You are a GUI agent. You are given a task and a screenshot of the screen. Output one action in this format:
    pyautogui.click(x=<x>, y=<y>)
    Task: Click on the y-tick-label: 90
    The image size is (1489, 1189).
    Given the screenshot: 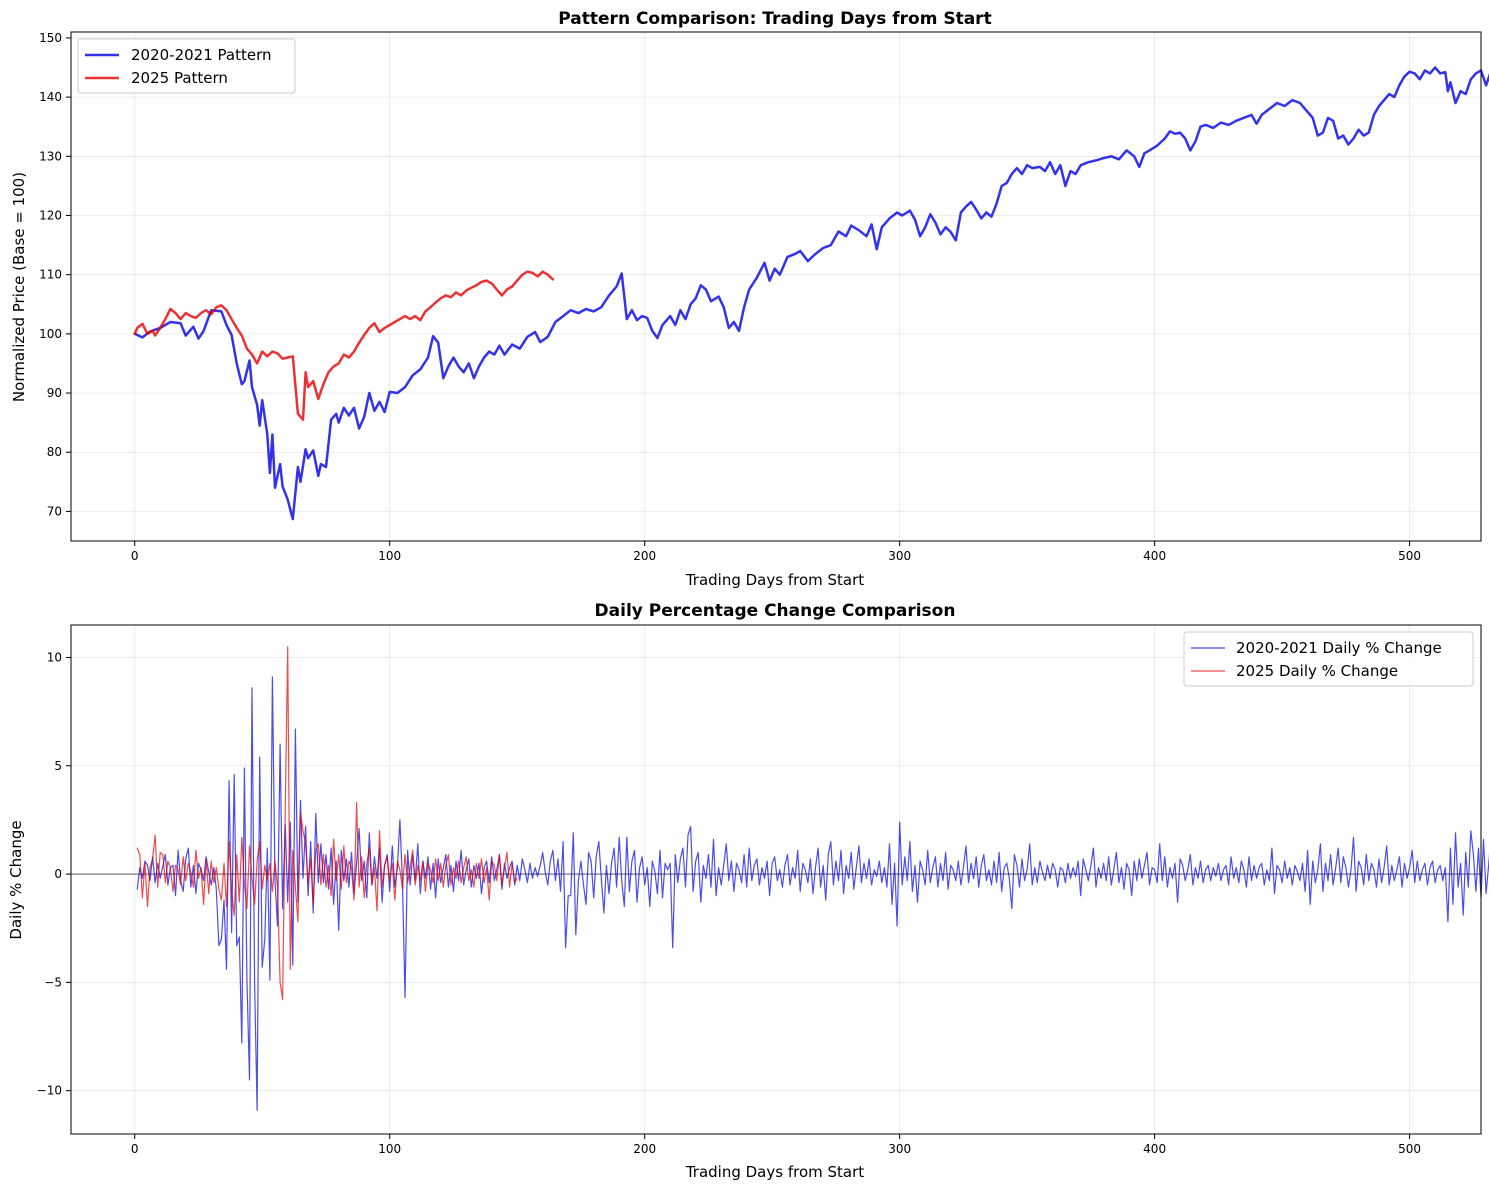 What is the action you would take?
    pyautogui.click(x=54, y=393)
    